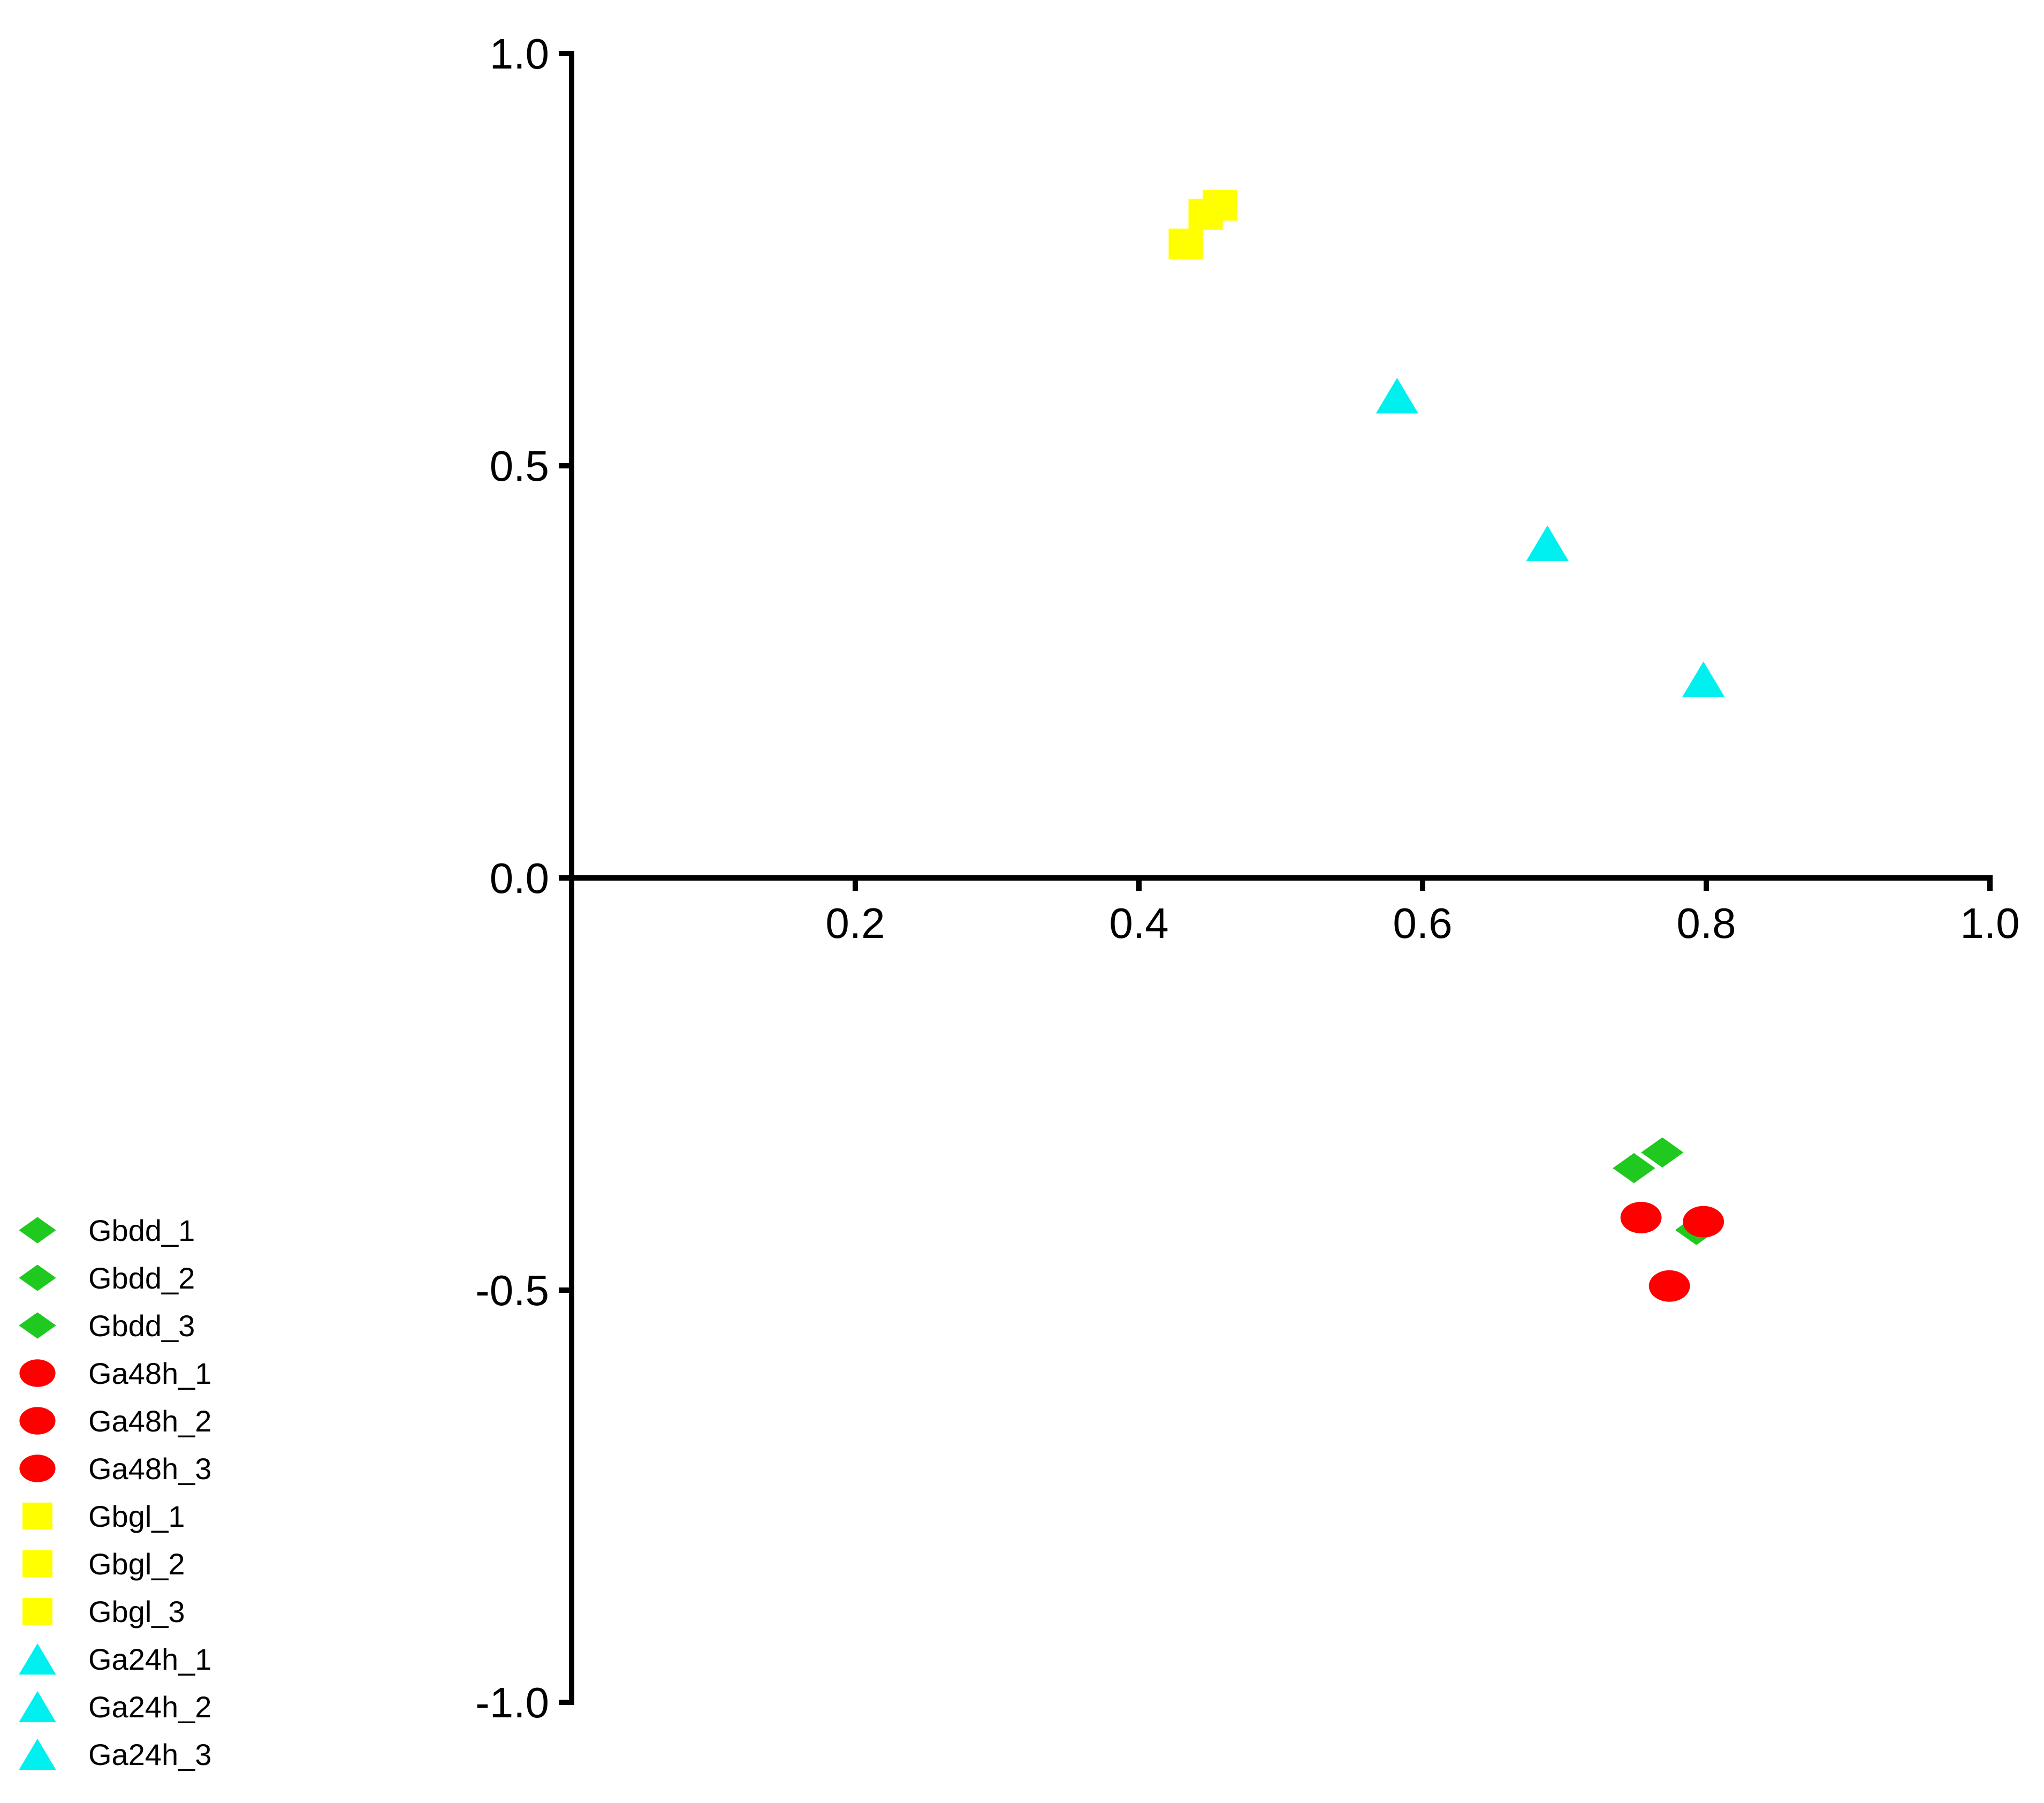  Describe the element at coordinates (512, 1702) in the screenshot. I see `y-tick-label: -1.0` at that location.